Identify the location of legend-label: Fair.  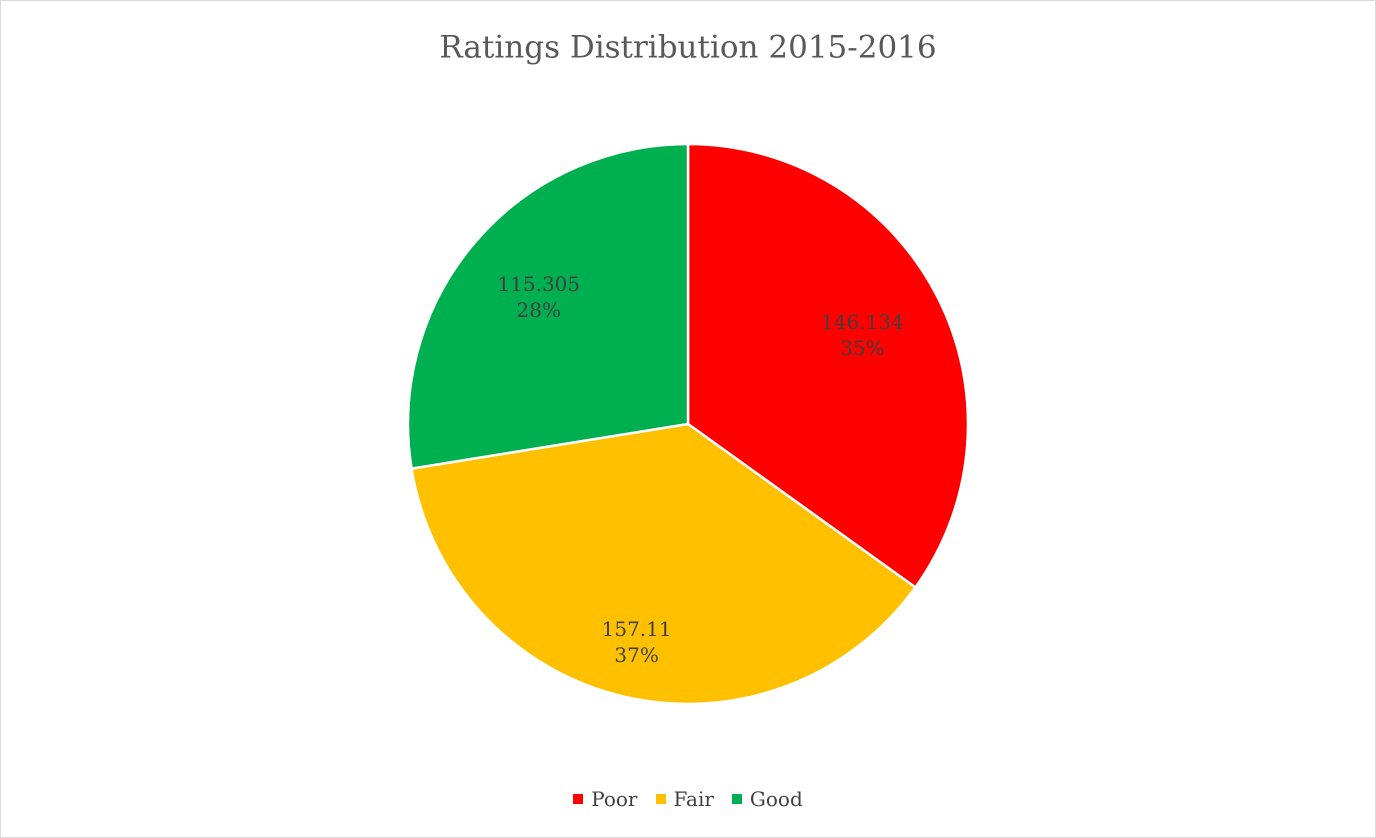
(693, 799).